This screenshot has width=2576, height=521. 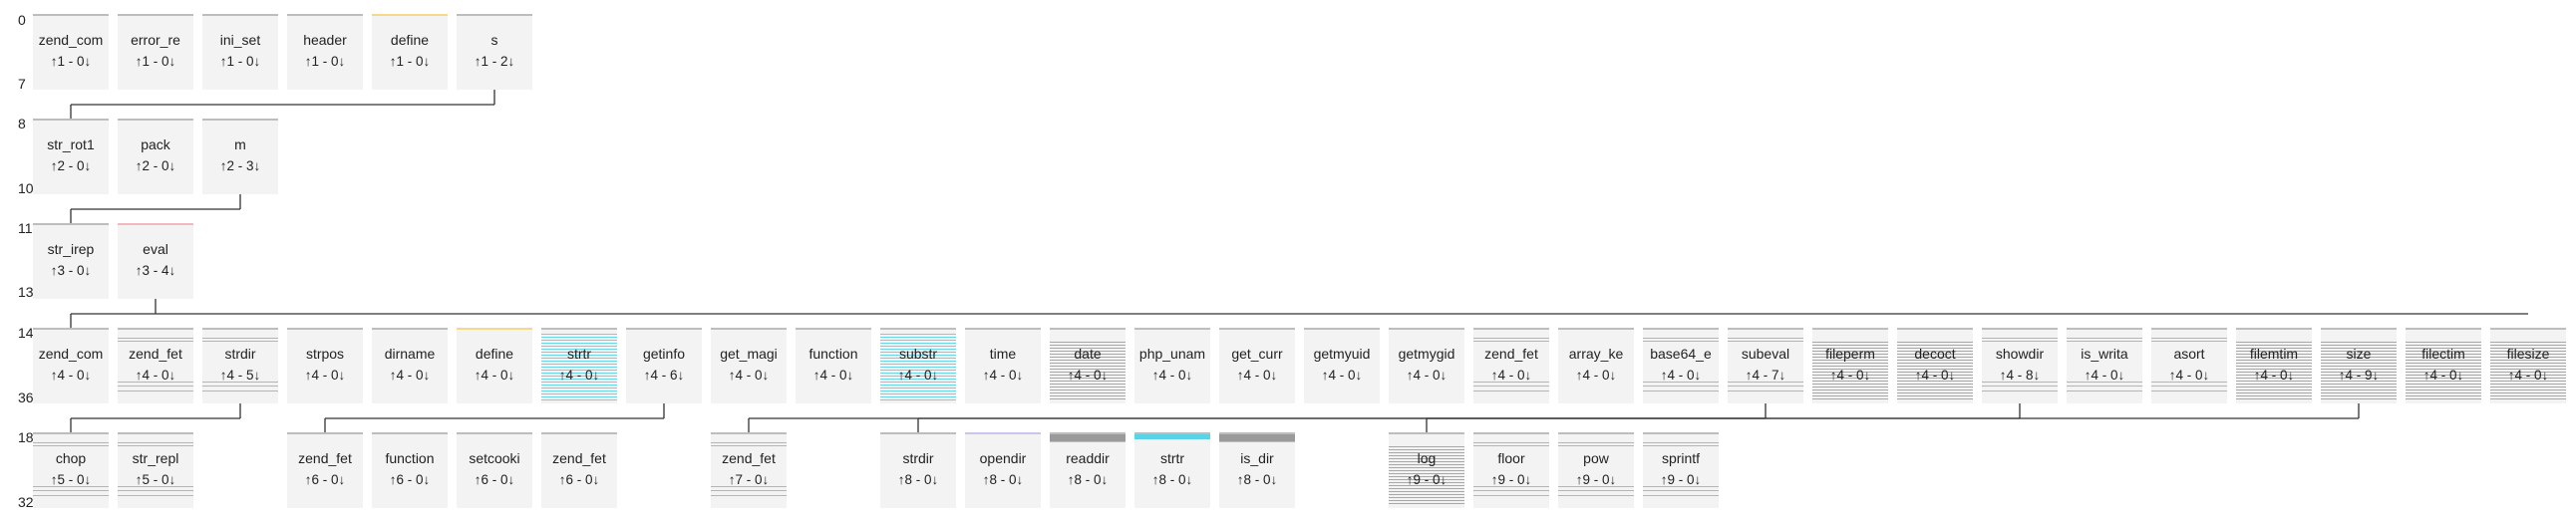 What do you see at coordinates (749, 470) in the screenshot?
I see `function-node: zend_fet ↑7 - 0↓` at bounding box center [749, 470].